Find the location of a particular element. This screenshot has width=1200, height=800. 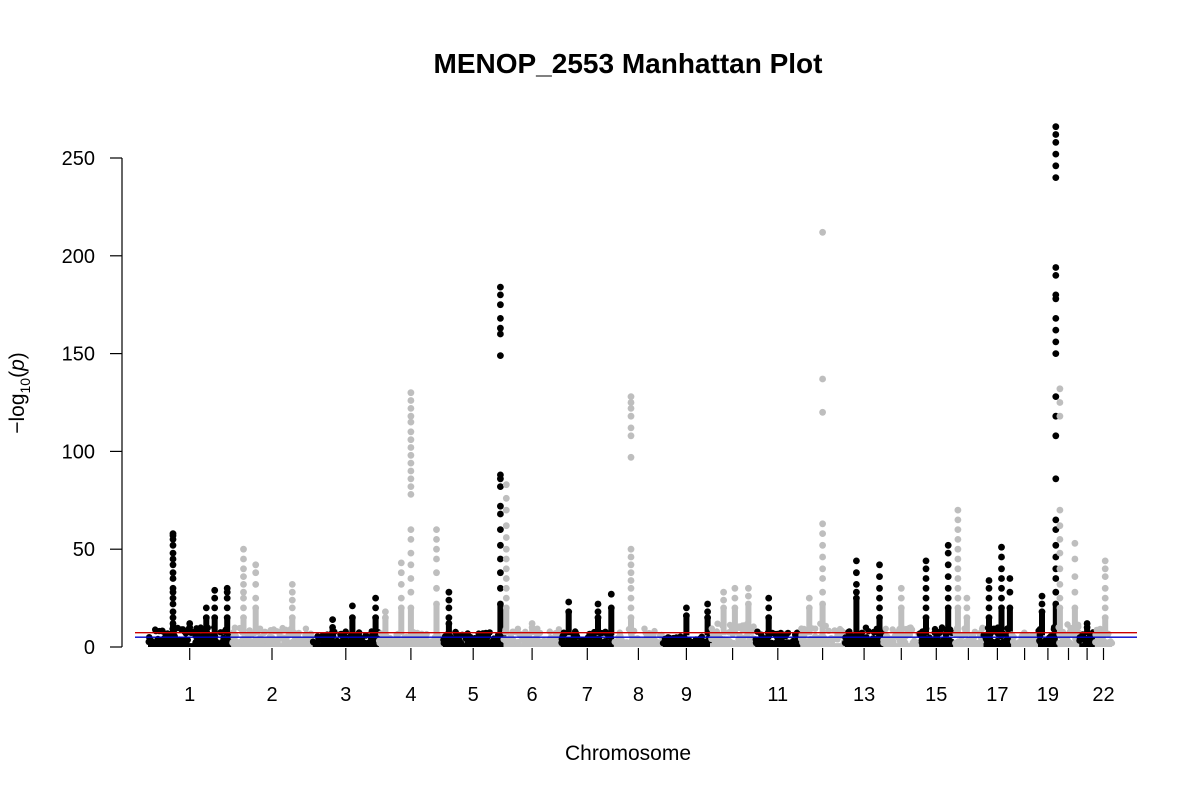

x-tick-label: 1 is located at coordinates (189, 695).